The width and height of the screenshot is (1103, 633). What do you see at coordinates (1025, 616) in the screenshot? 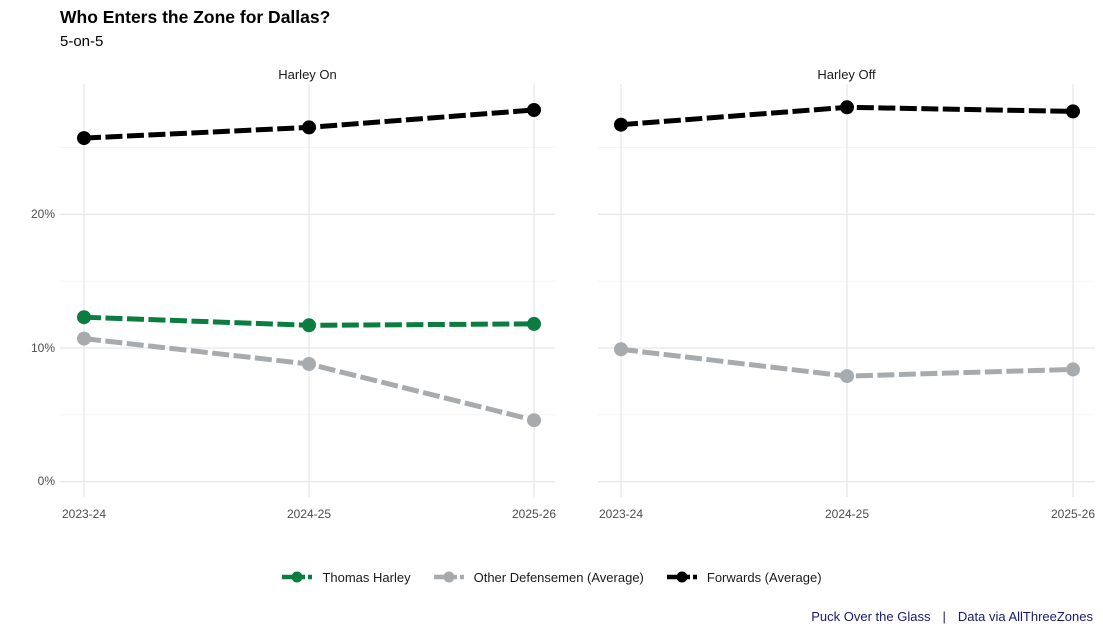
I see `caption-data-text: Data via AllThreeZones` at bounding box center [1025, 616].